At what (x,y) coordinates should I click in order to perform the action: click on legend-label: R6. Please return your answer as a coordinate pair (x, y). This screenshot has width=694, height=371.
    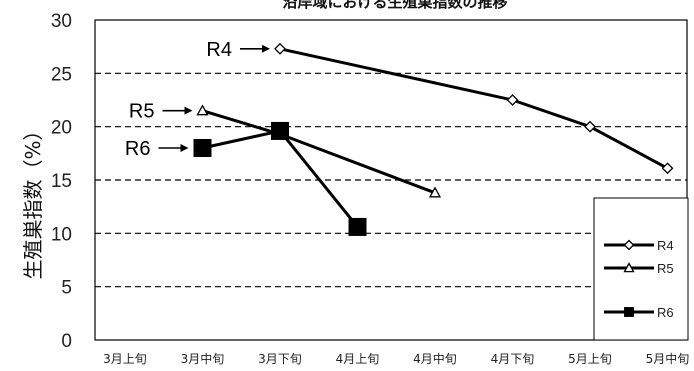
    Looking at the image, I should click on (665, 312).